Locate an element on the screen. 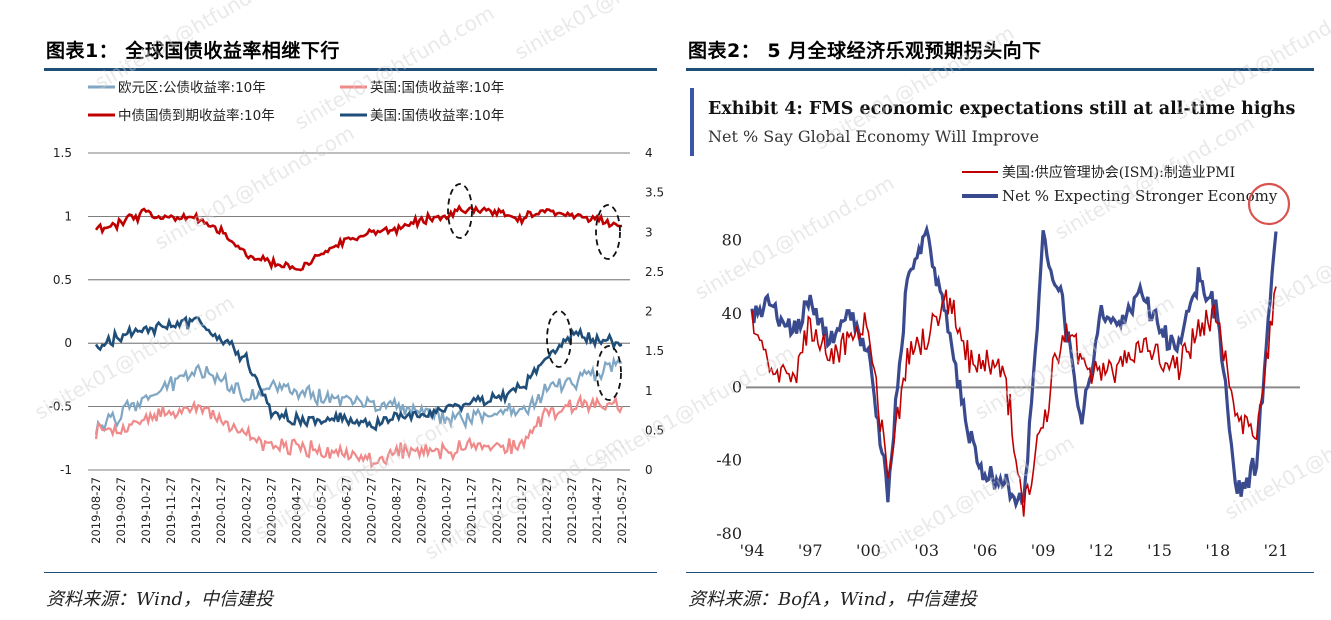 The image size is (1331, 620). x-tick-label: 2020-11-27 is located at coordinates (472, 510).